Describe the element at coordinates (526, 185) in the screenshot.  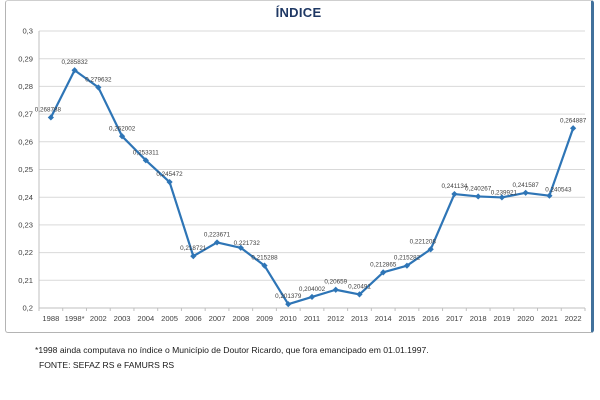
I see `data-point-label: 0,241587` at that location.